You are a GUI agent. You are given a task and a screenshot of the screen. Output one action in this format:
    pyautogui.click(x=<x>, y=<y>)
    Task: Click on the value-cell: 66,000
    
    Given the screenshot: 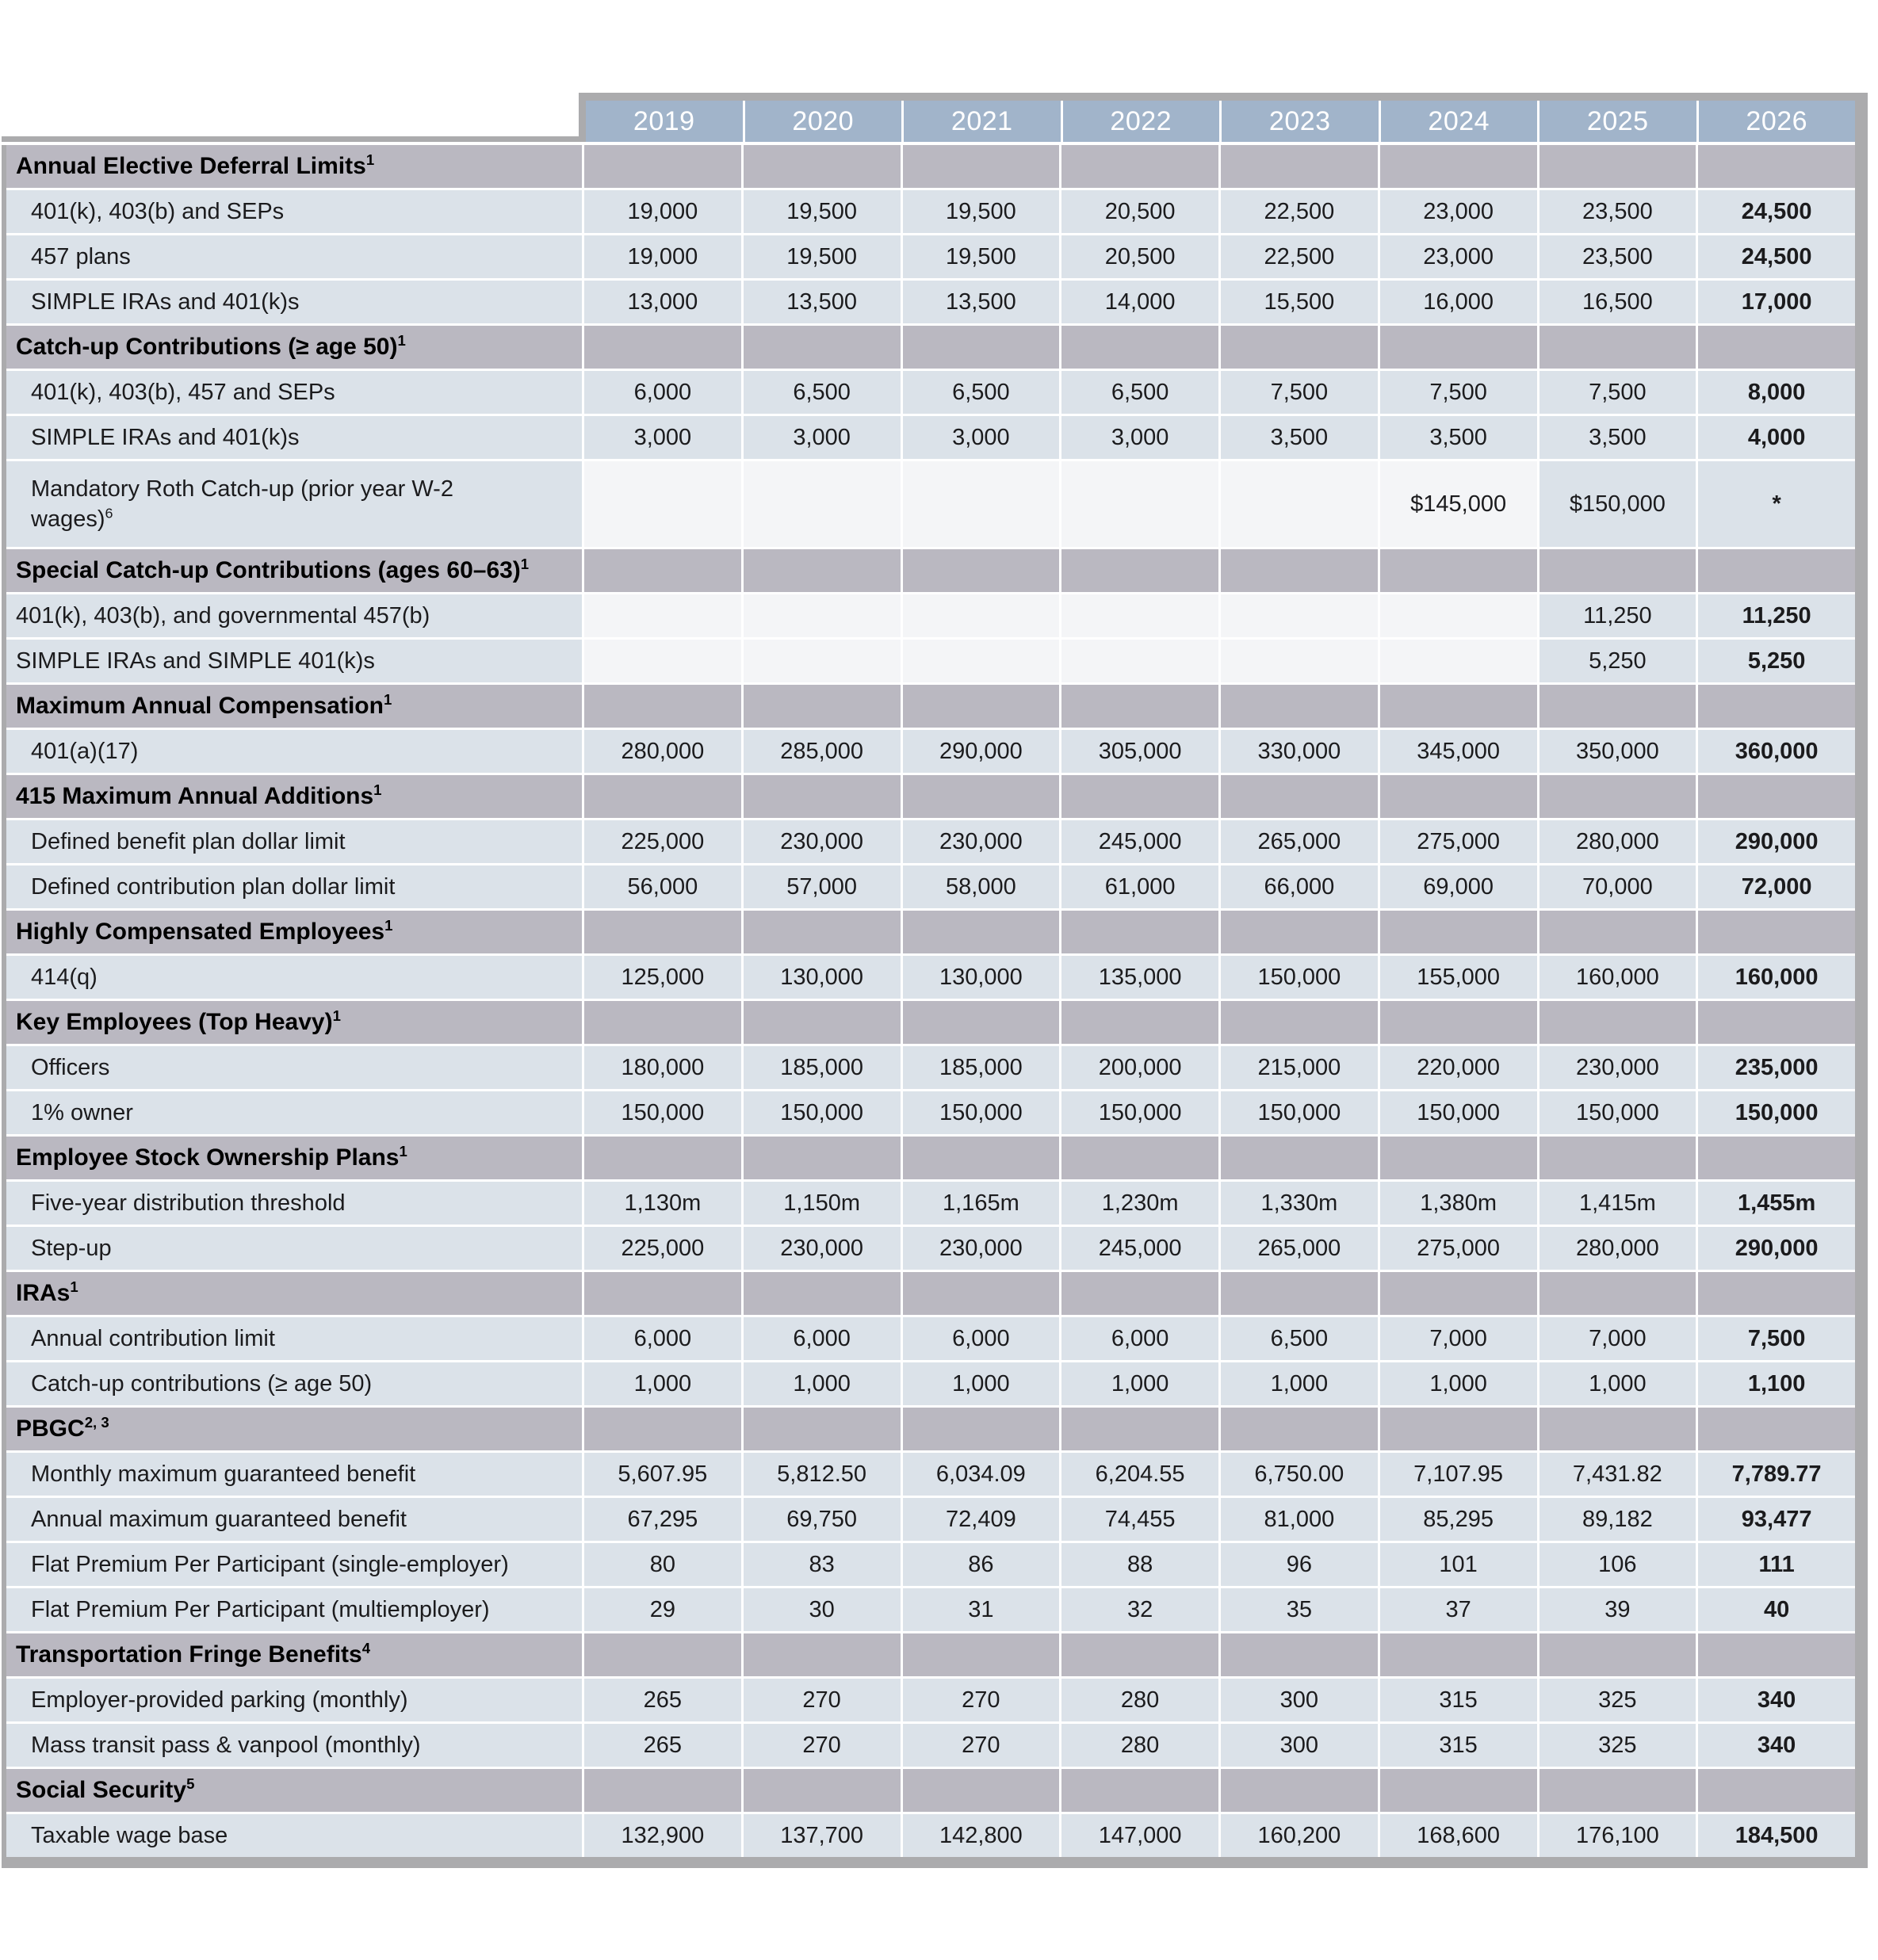 What is the action you would take?
    pyautogui.click(x=1299, y=886)
    